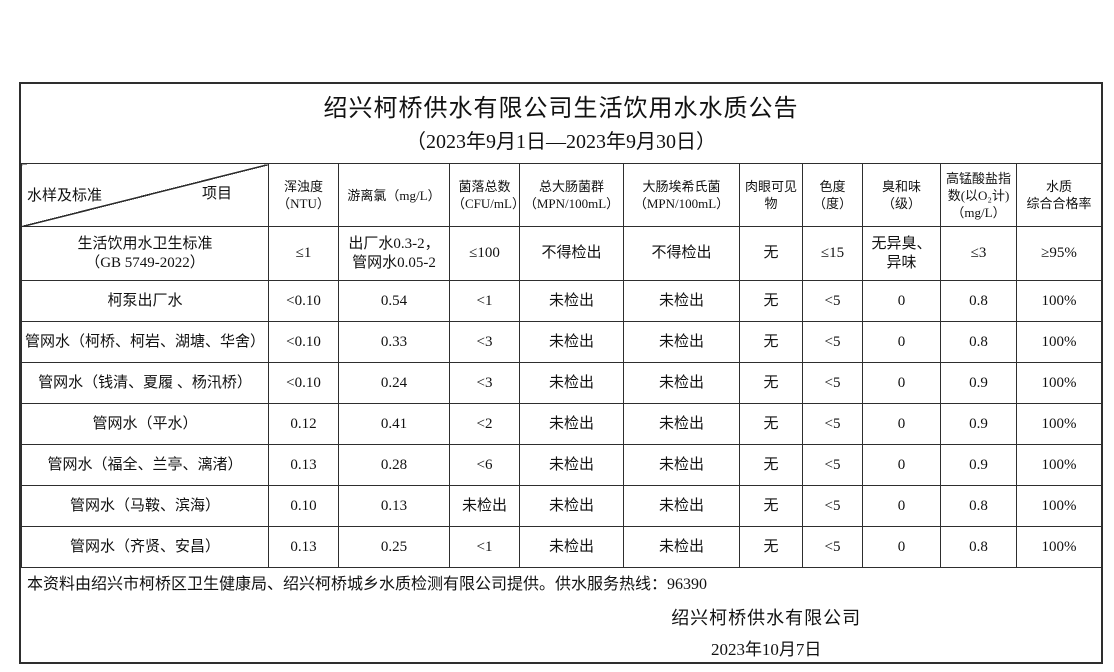 This screenshot has width=1114, height=672. Describe the element at coordinates (766, 618) in the screenshot. I see `footer-company-signature: 绍兴柯桥供水有限公司` at that location.